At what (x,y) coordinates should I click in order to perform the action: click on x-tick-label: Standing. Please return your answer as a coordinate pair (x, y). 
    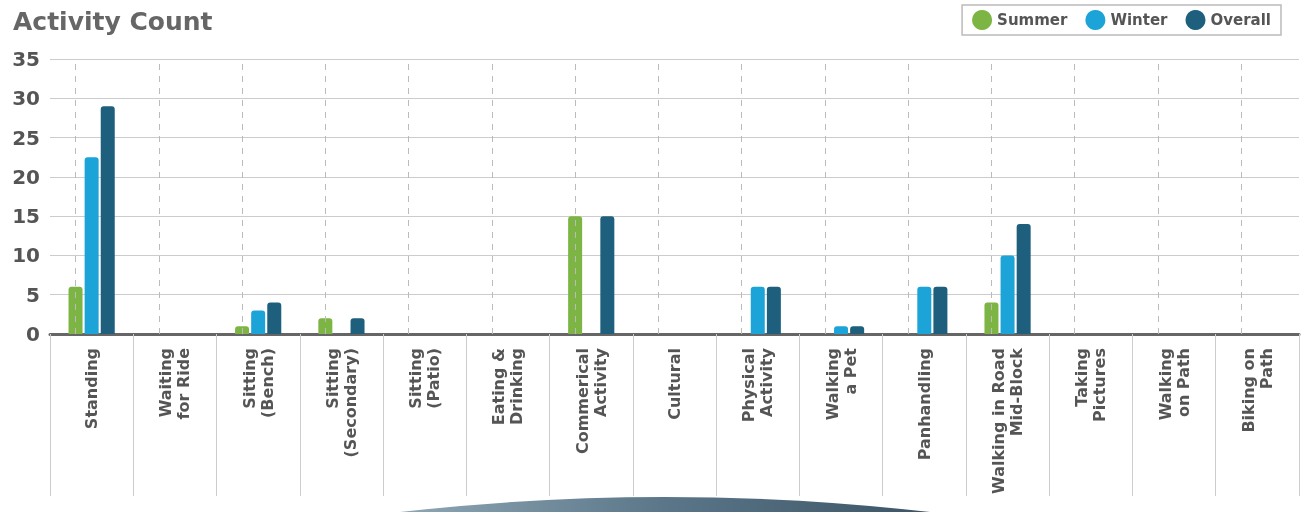
    Looking at the image, I should click on (92, 389).